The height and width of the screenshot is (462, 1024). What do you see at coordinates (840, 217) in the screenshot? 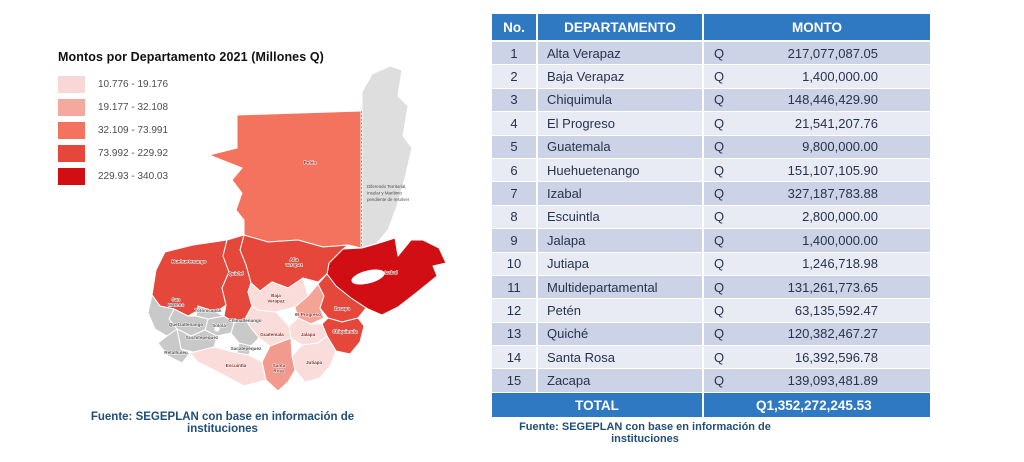
I see `cell-amount: 2,800,000.00` at bounding box center [840, 217].